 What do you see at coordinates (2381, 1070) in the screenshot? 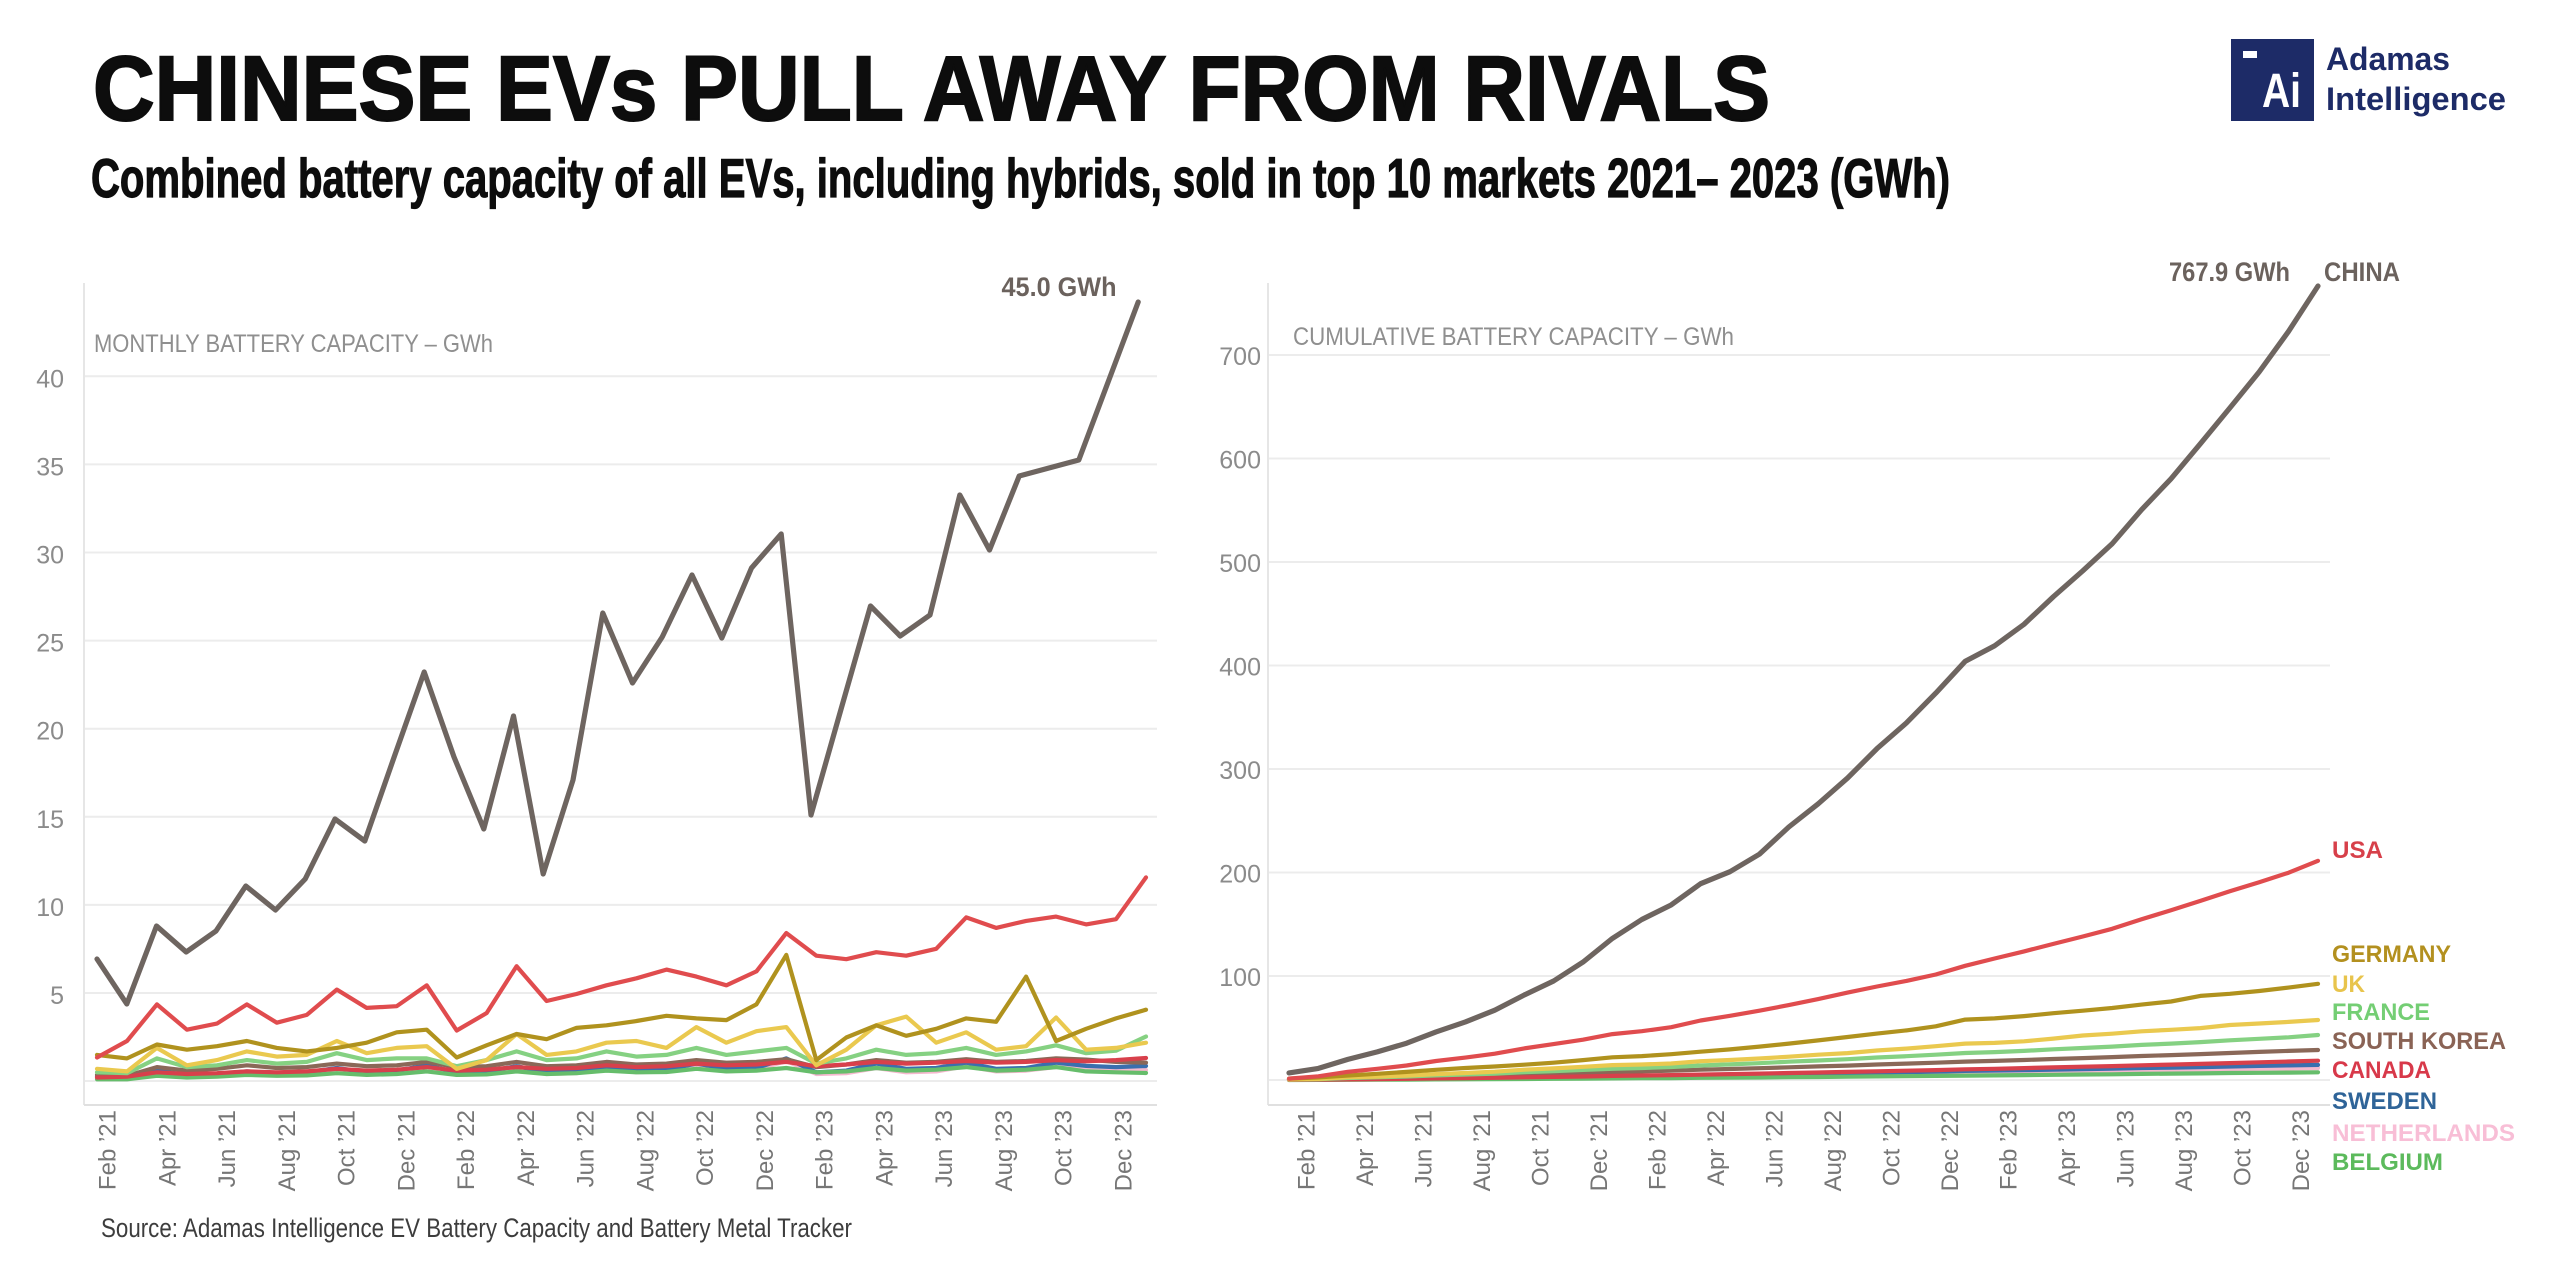
I see `svg-text: CANADA` at bounding box center [2381, 1070].